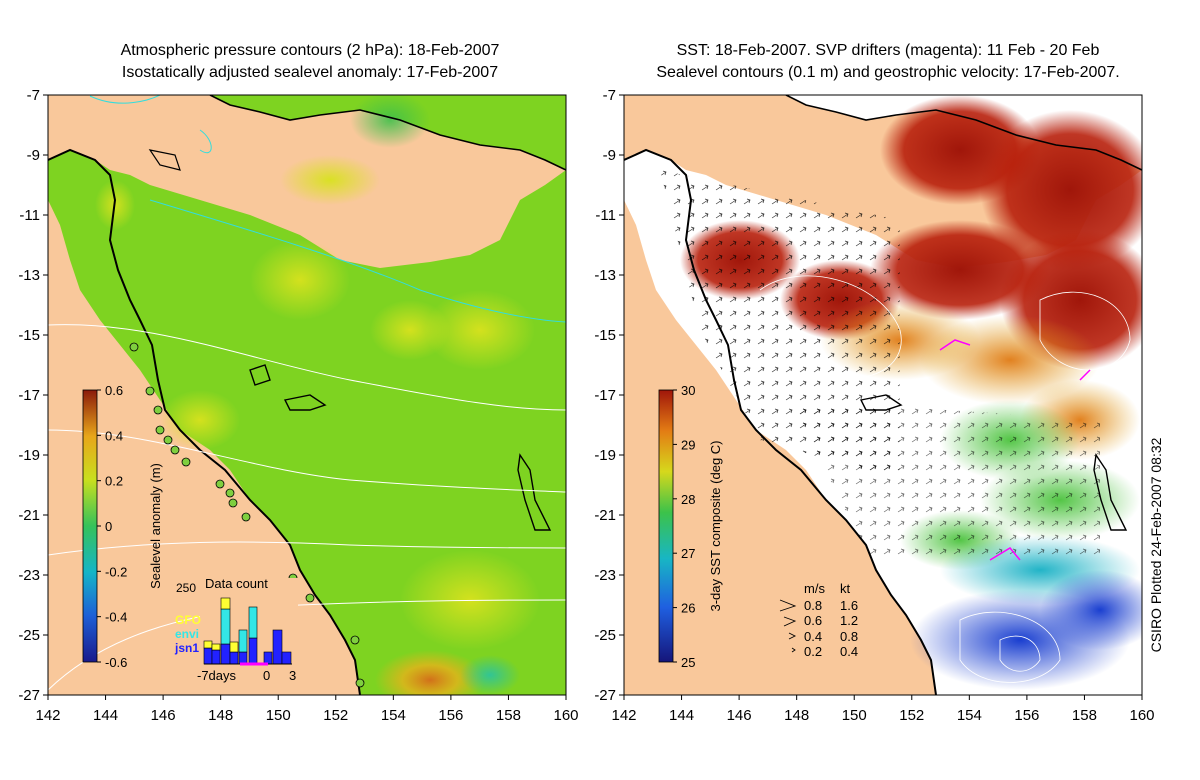 This screenshot has width=1200, height=780. What do you see at coordinates (335, 715) in the screenshot?
I see `left-xtick-label: 152` at bounding box center [335, 715].